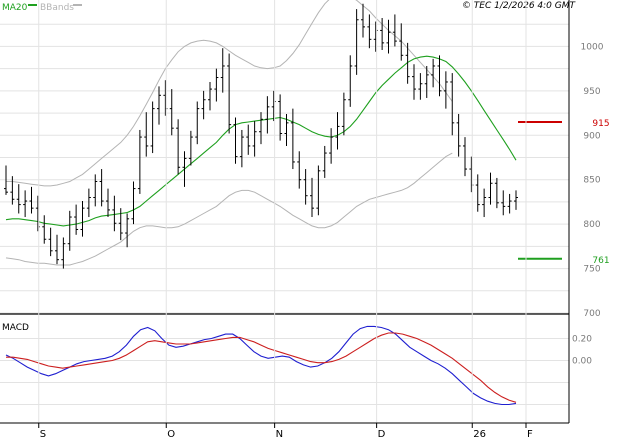 The width and height of the screenshot is (627, 440). I want to click on bbands-legend-label: BBands, so click(57, 8).